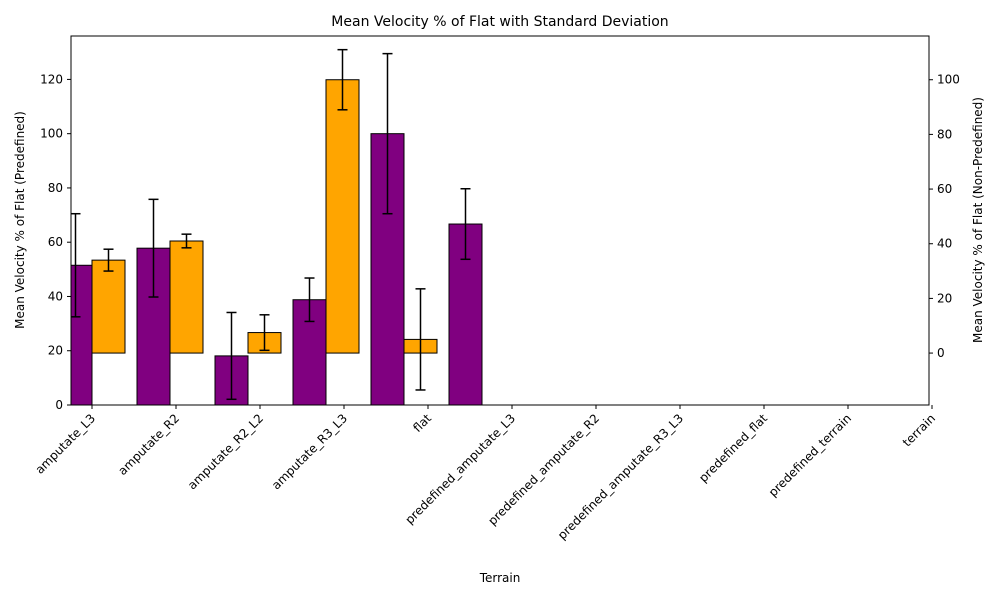 Image resolution: width=1000 pixels, height=600 pixels. Describe the element at coordinates (810, 455) in the screenshot. I see `x-tick-label-predefined_terrain: predefined_terrain` at that location.